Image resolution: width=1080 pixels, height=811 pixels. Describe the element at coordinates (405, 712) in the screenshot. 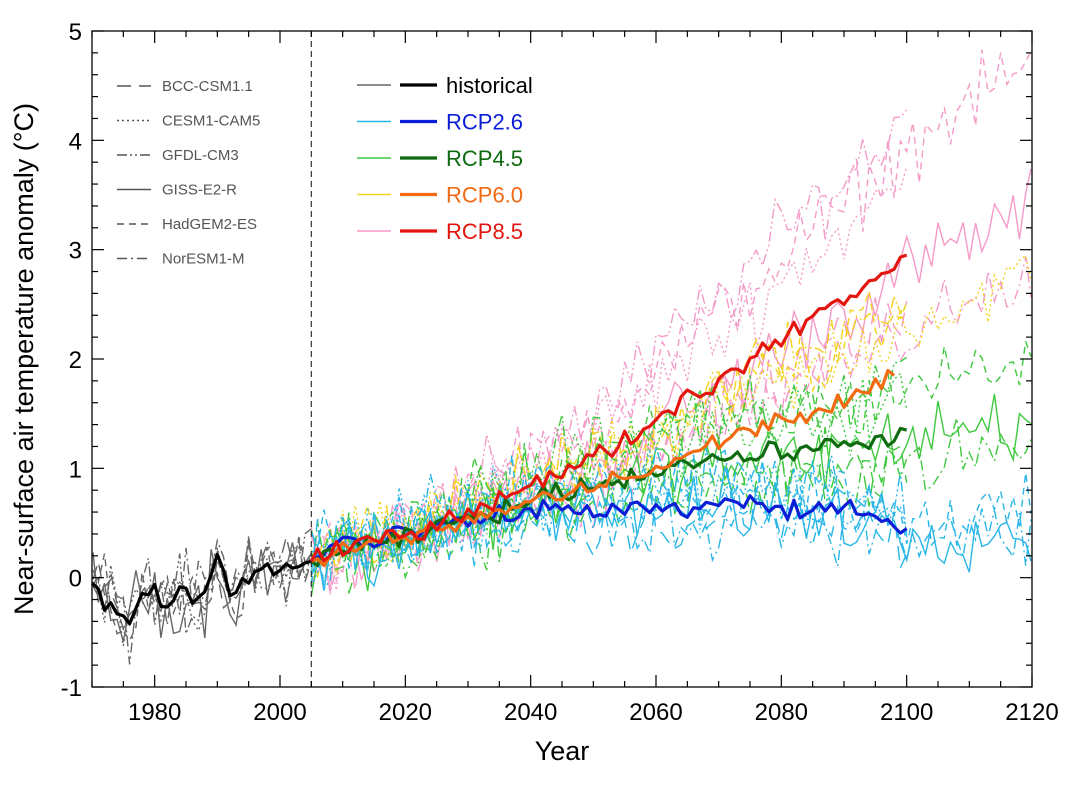

I see `x-tick-label: 2020` at that location.